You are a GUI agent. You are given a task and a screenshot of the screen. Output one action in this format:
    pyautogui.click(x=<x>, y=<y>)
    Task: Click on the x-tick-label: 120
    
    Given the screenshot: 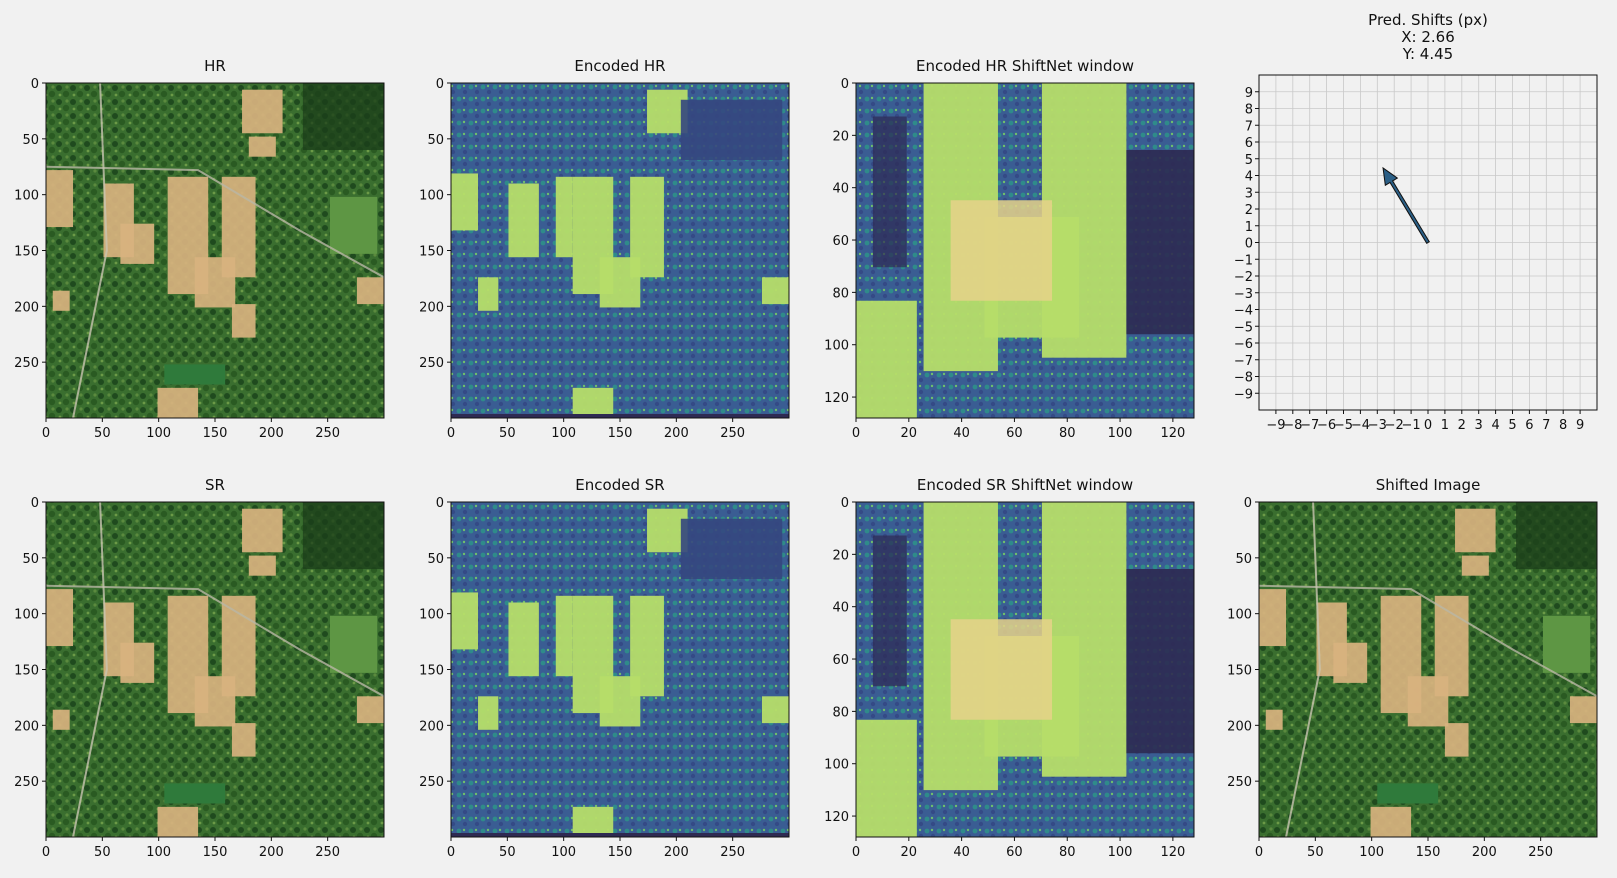 What is the action you would take?
    pyautogui.click(x=1172, y=852)
    